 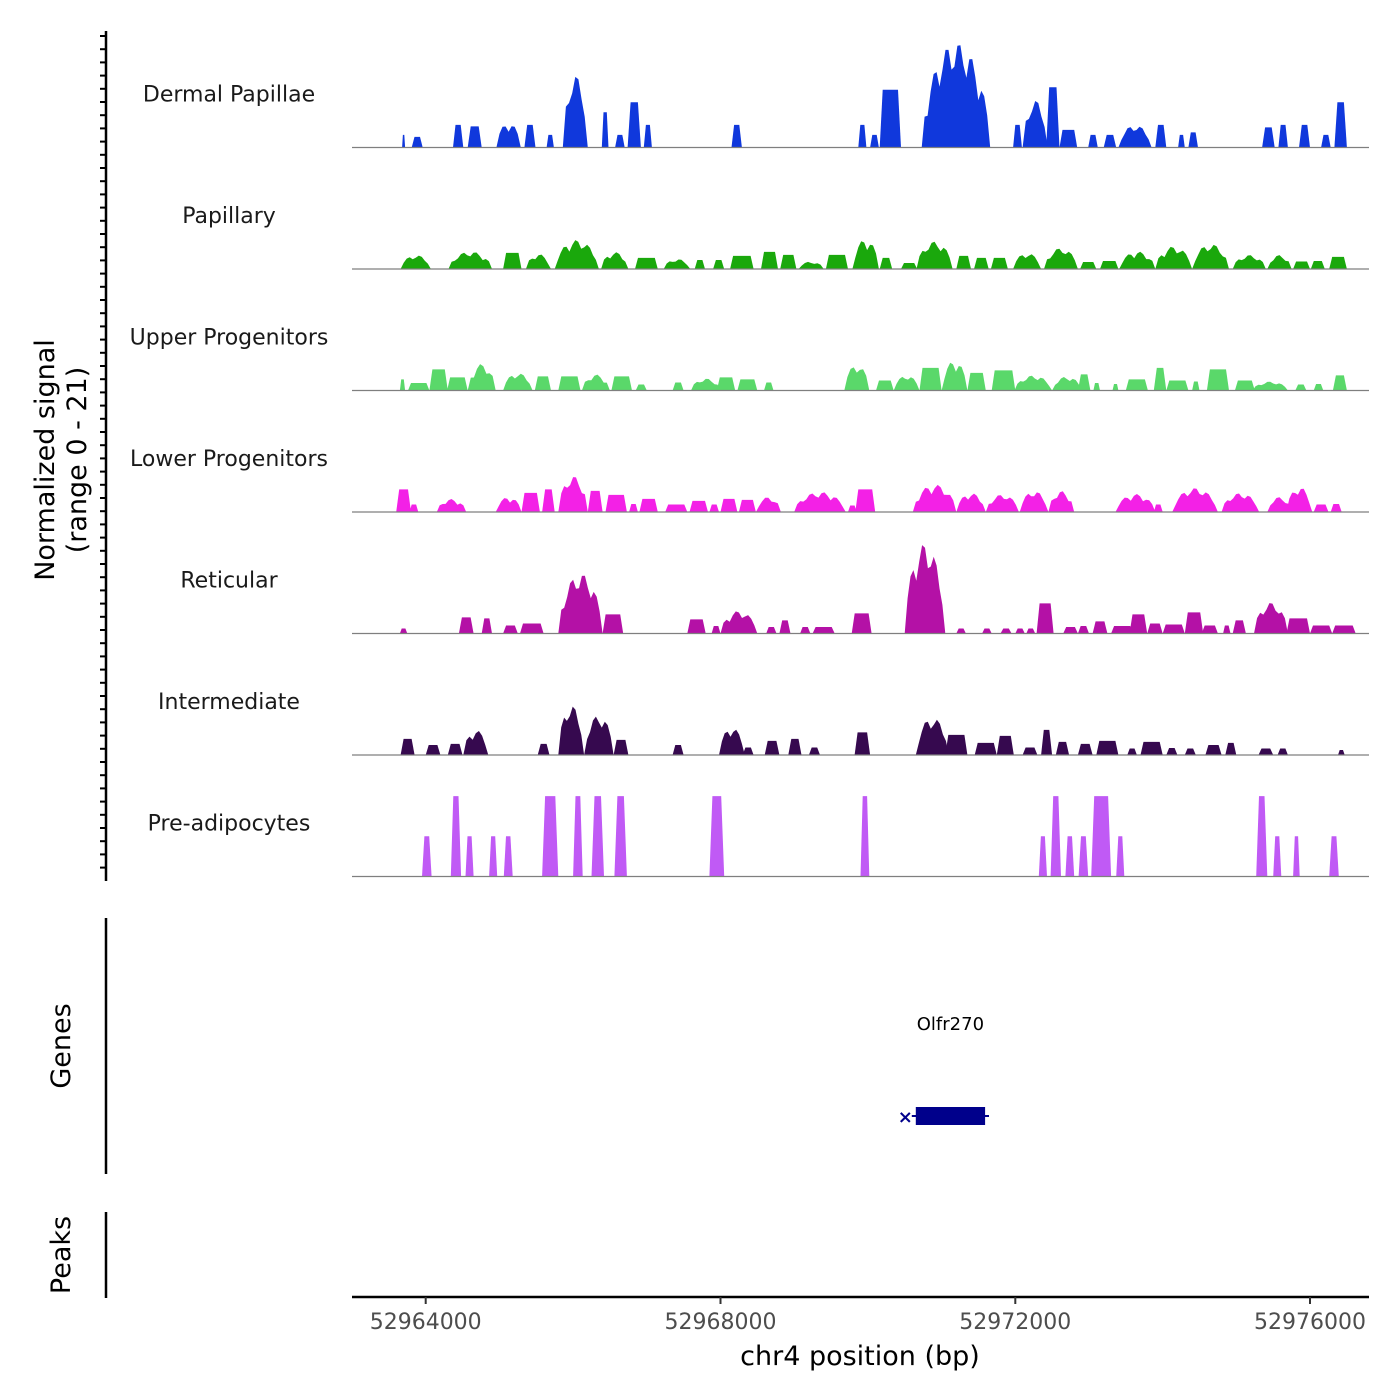 What do you see at coordinates (868, 1316) in the screenshot?
I see `x-axis-ticks: 52964000 52968000 52972000 52976000` at bounding box center [868, 1316].